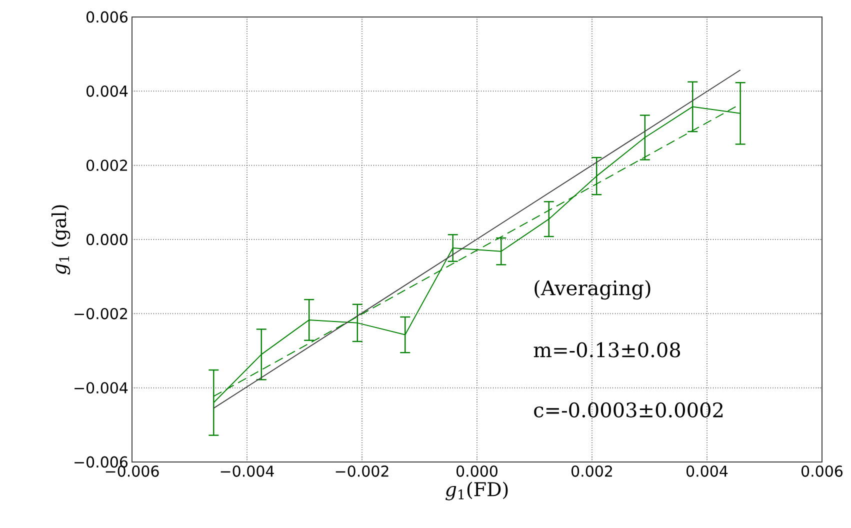 This screenshot has height=528, width=851. What do you see at coordinates (107, 17) in the screenshot?
I see `y-tick-label: 0.006` at bounding box center [107, 17].